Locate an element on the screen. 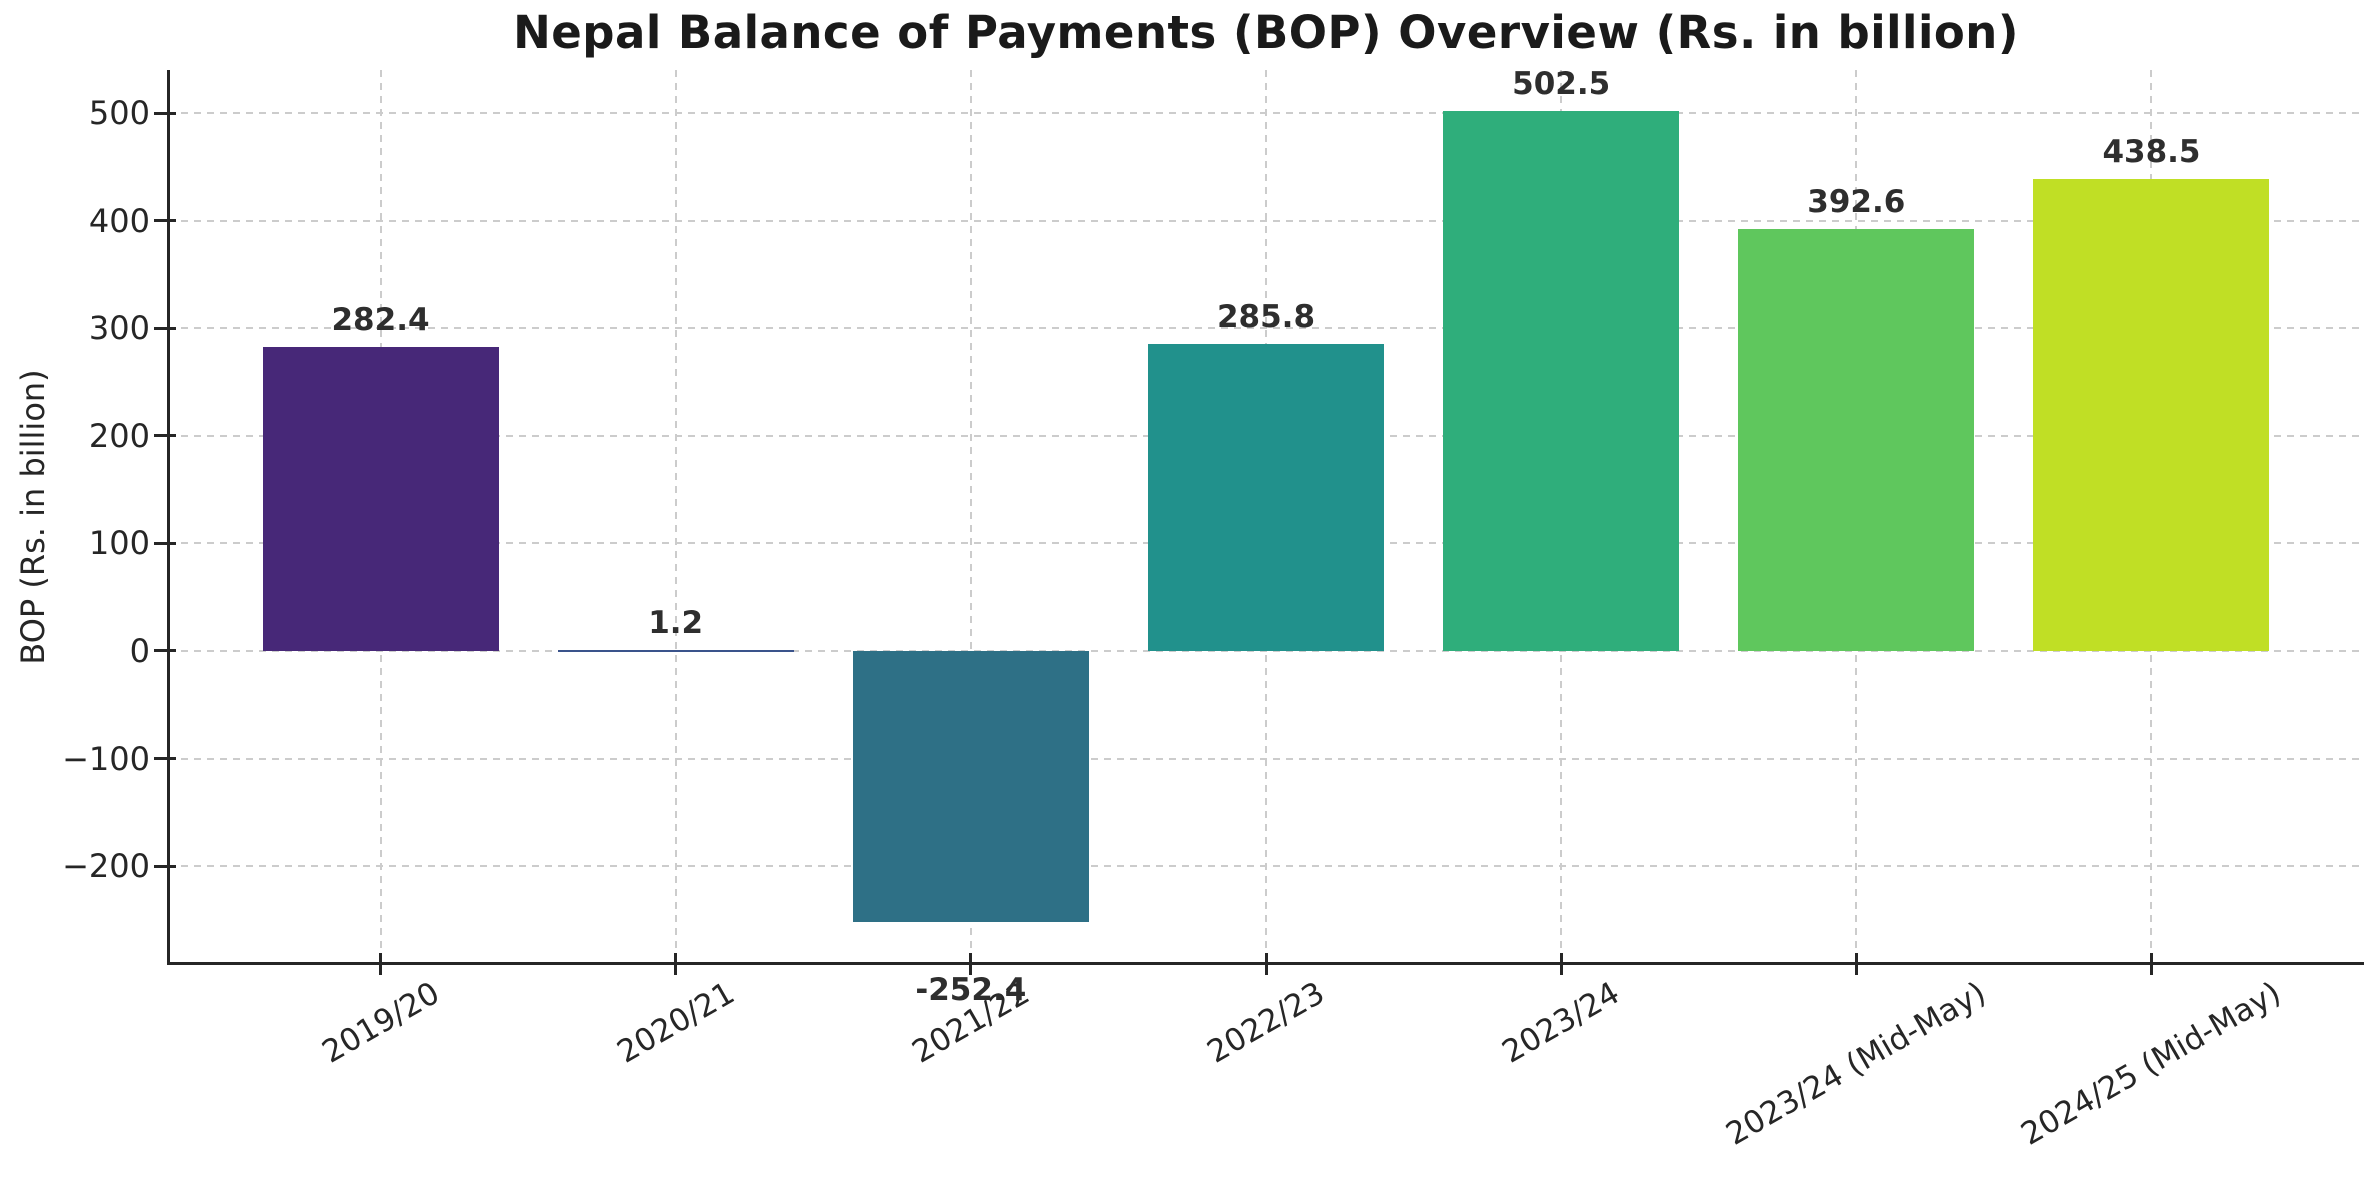 The width and height of the screenshot is (2379, 1180). x-tick-label: 2023/24 is located at coordinates (1561, 1023).